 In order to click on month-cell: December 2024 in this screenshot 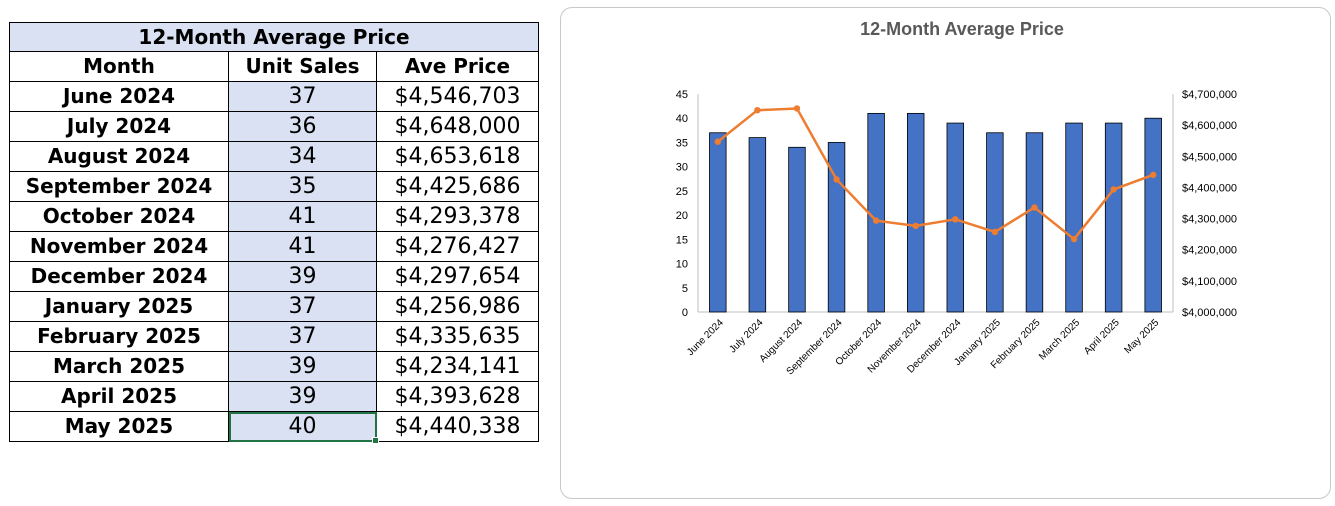, I will do `click(119, 276)`.